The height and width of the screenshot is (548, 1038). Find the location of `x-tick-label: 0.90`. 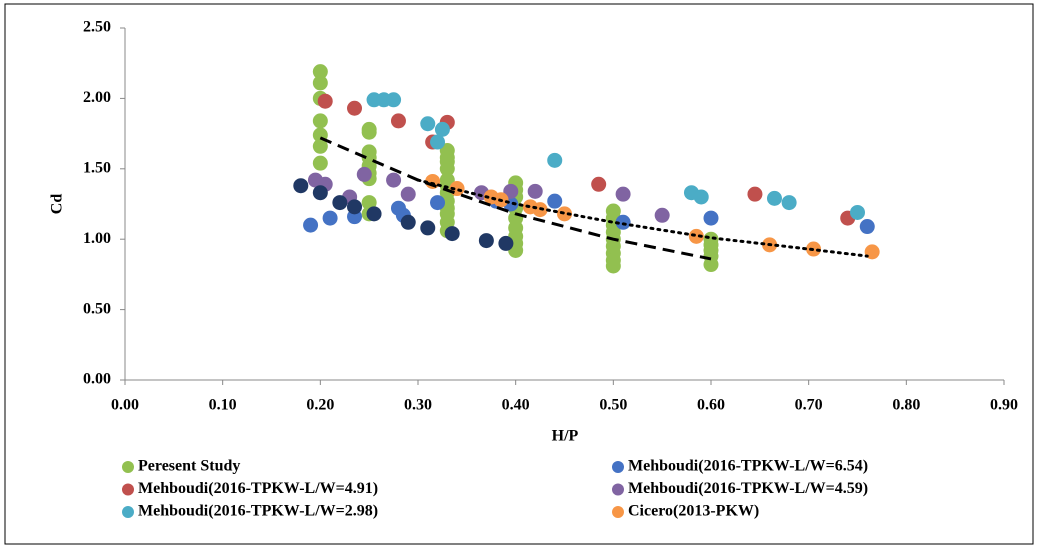

x-tick-label: 0.90 is located at coordinates (1004, 405).